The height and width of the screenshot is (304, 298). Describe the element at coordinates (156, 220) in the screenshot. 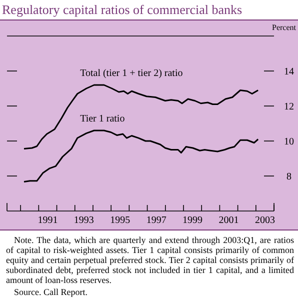

I see `x-tick-label: 1997` at that location.